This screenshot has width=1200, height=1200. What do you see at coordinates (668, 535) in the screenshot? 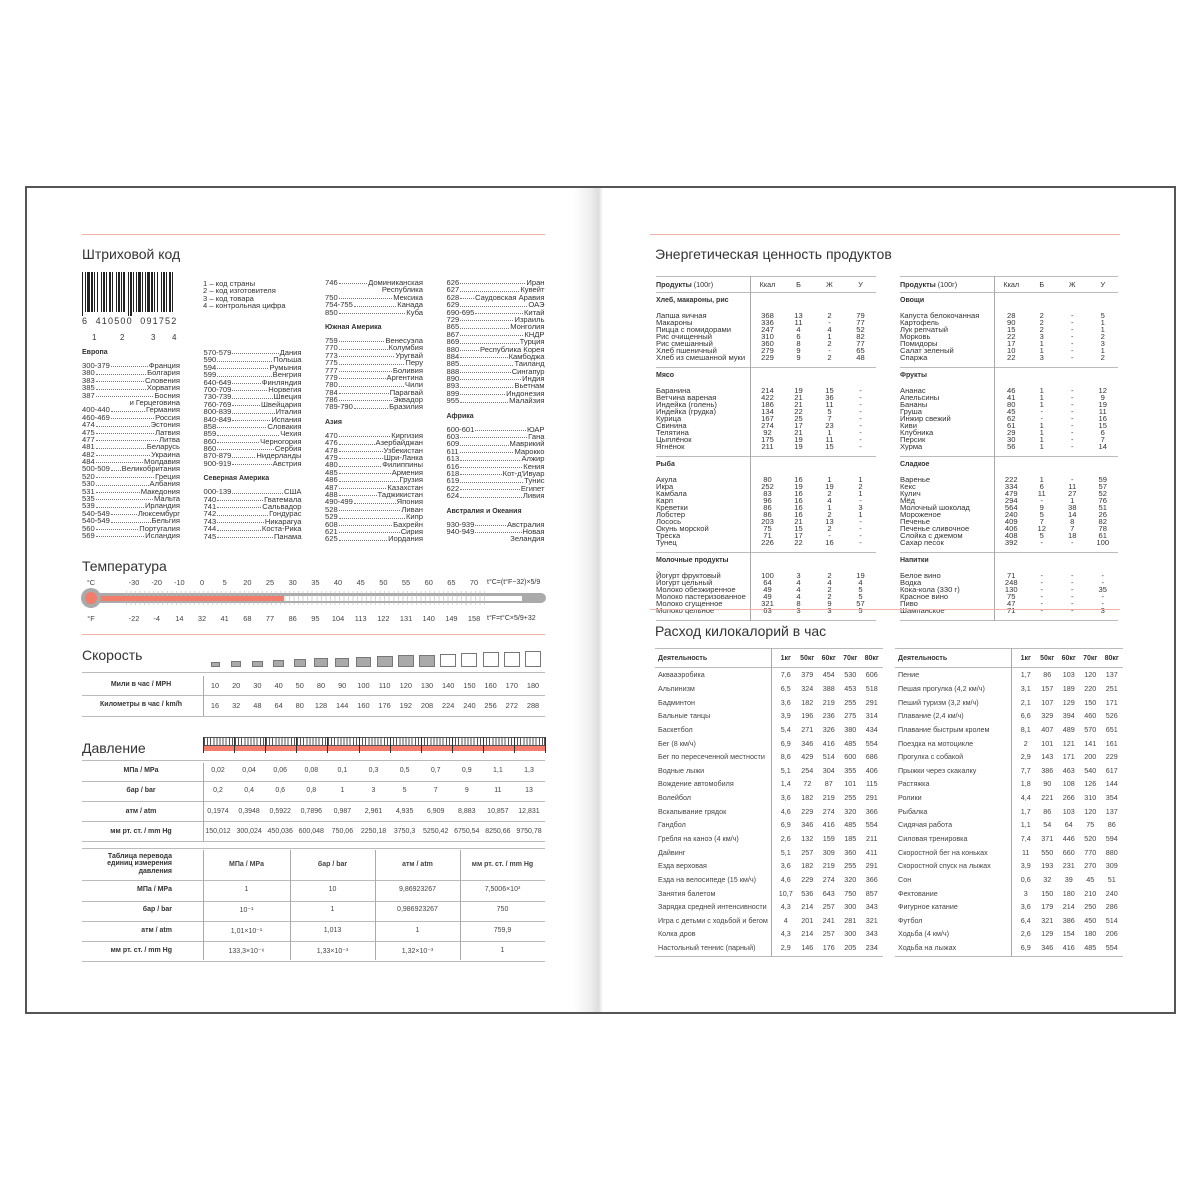
I see `product-name: Треска` at bounding box center [668, 535].